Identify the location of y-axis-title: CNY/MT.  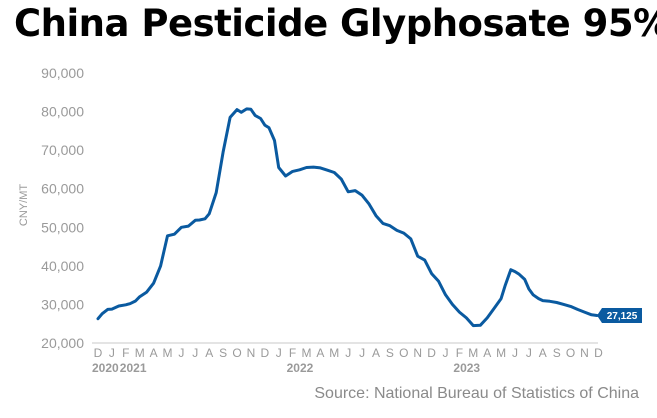
(24, 205).